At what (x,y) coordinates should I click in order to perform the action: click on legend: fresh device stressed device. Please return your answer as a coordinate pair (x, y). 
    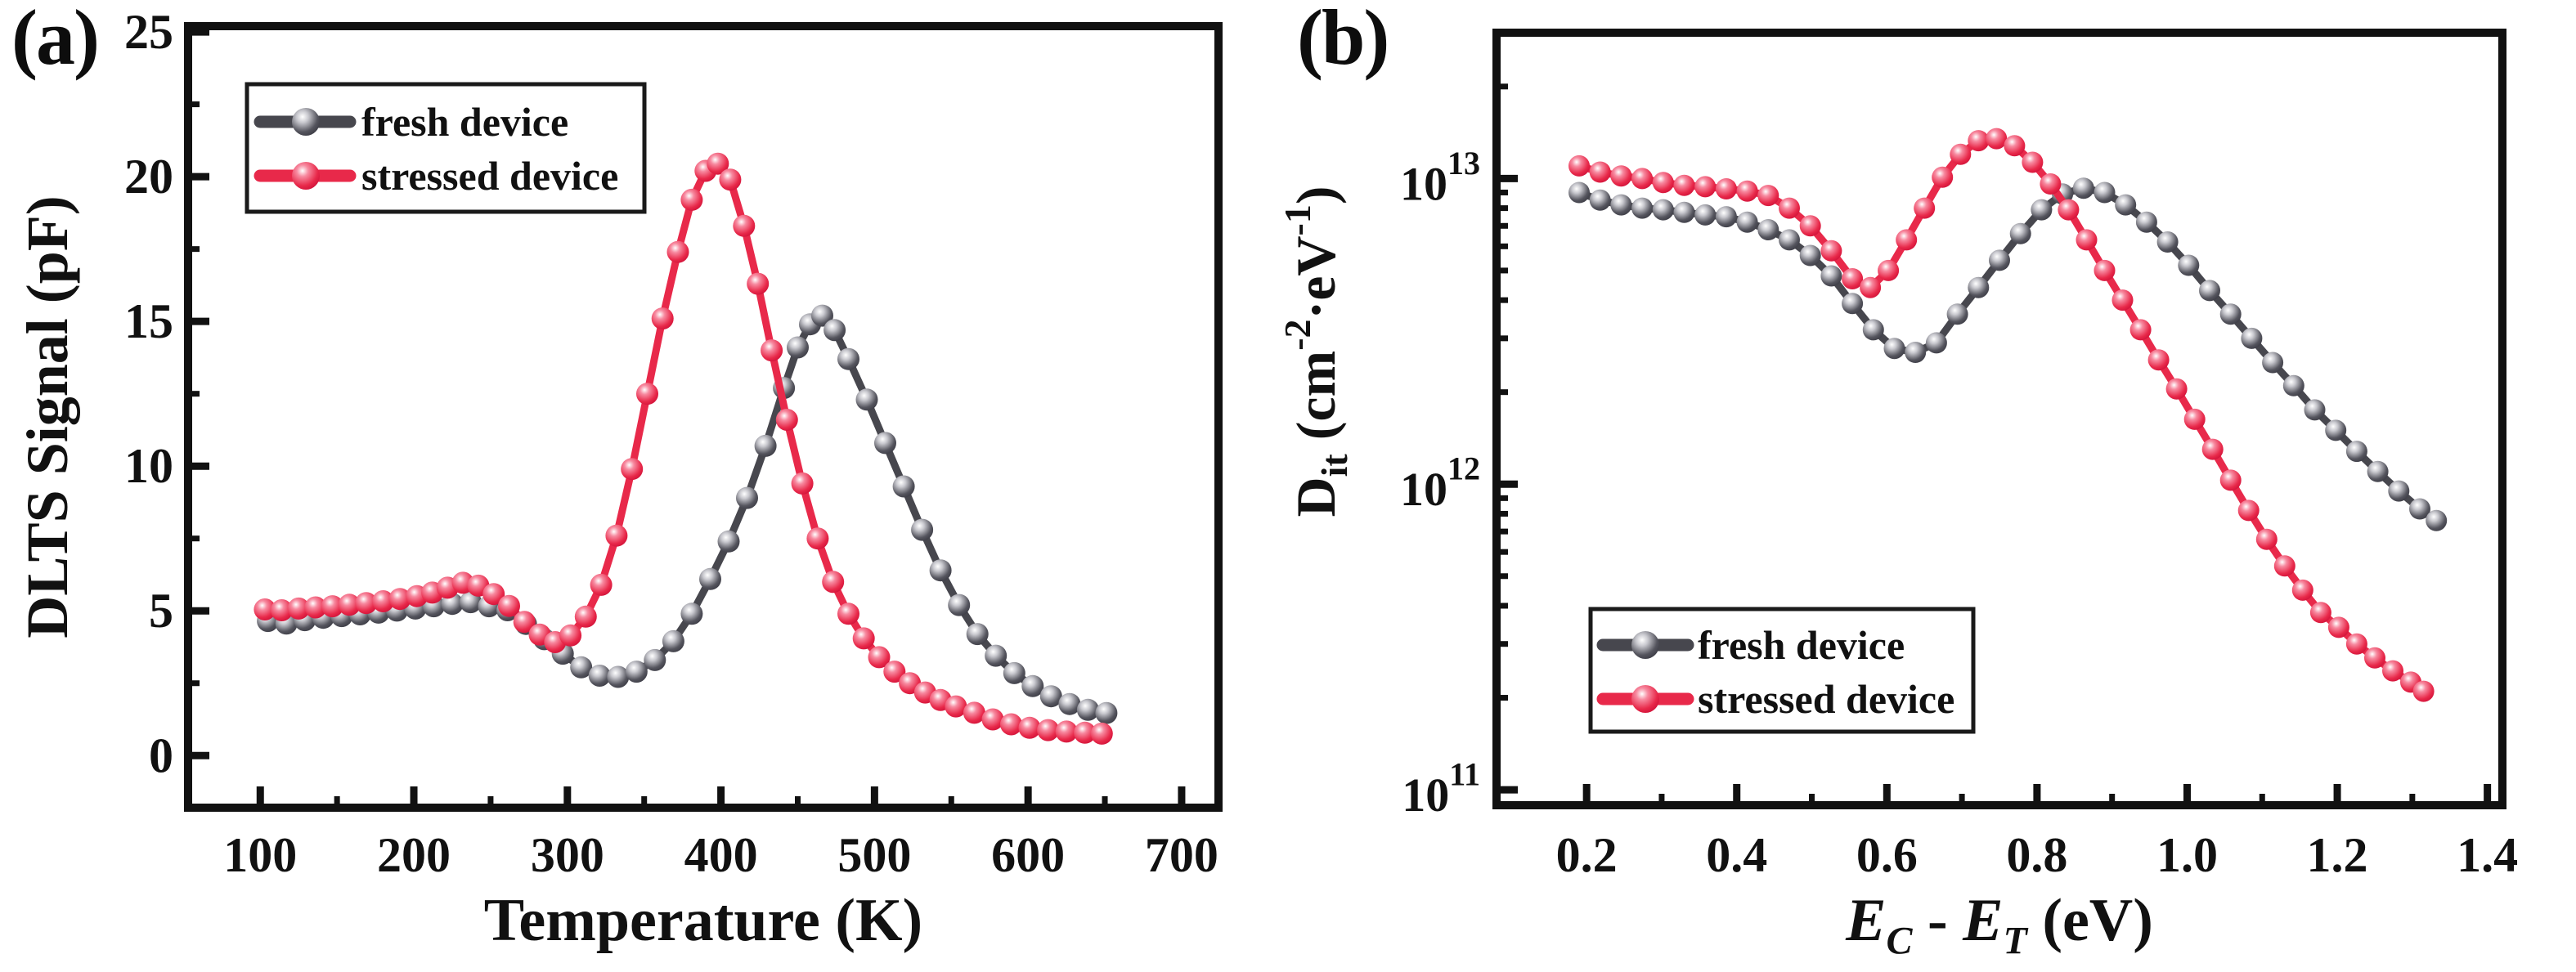
    Looking at the image, I should click on (446, 148).